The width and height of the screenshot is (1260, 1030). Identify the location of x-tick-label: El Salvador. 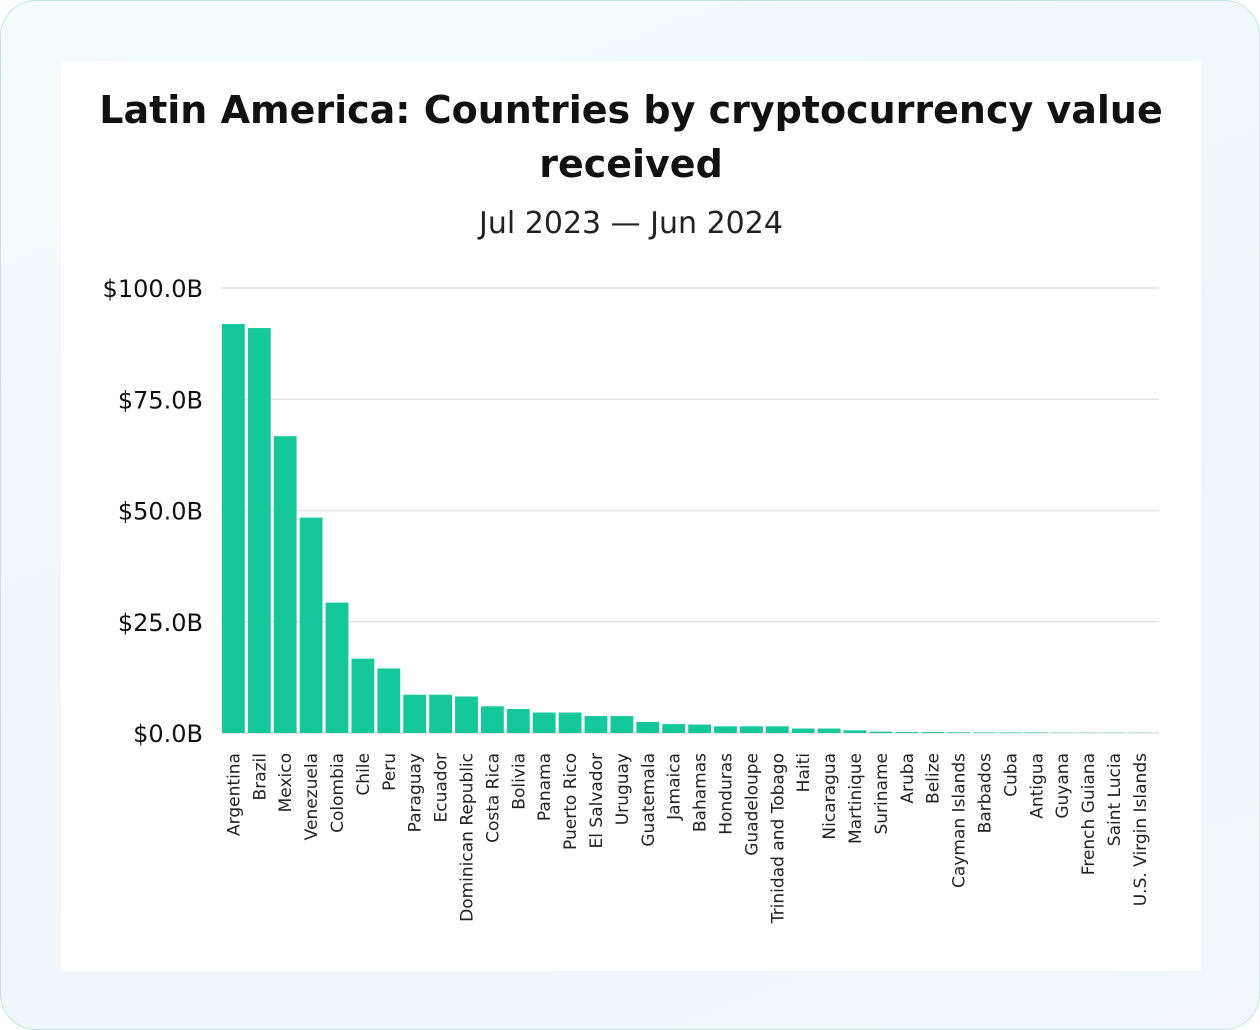
(597, 800).